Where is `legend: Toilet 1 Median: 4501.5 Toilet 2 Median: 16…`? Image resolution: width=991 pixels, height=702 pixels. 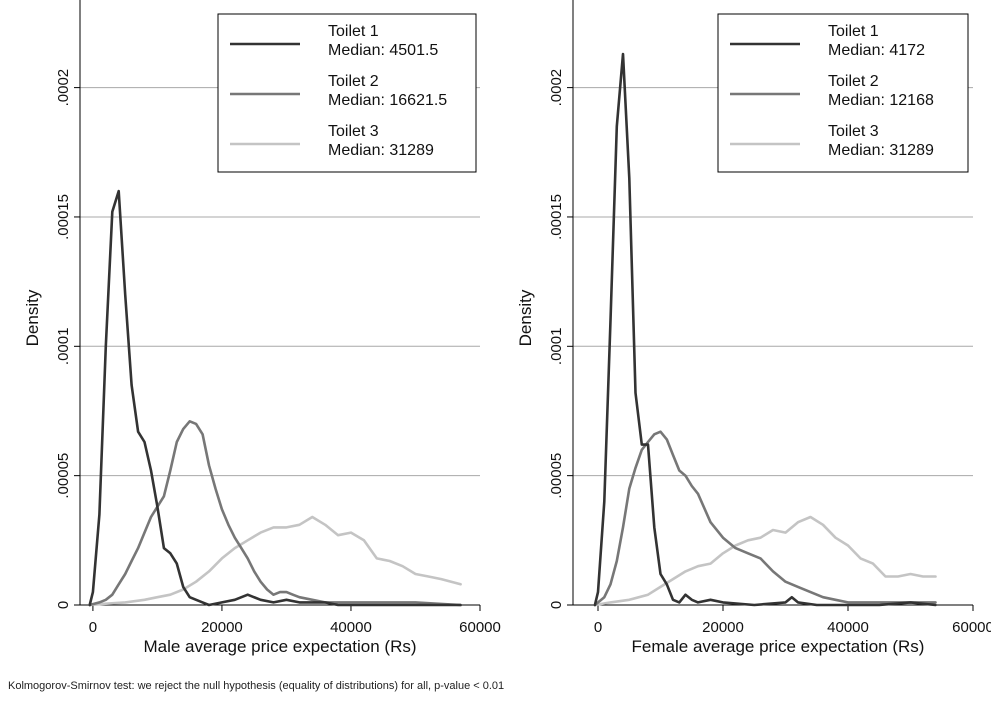 legend: Toilet 1 Median: 4501.5 Toilet 2 Median: 16… is located at coordinates (347, 93).